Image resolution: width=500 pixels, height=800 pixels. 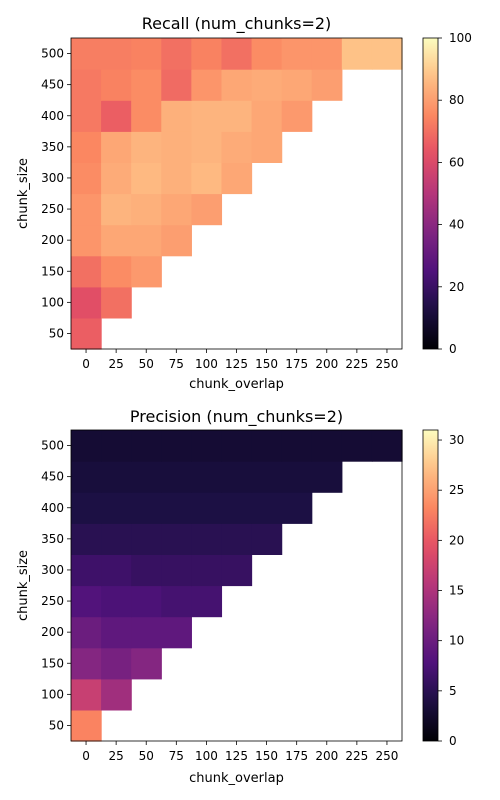 I want to click on colorbar-tick-label: 60, so click(x=456, y=162).